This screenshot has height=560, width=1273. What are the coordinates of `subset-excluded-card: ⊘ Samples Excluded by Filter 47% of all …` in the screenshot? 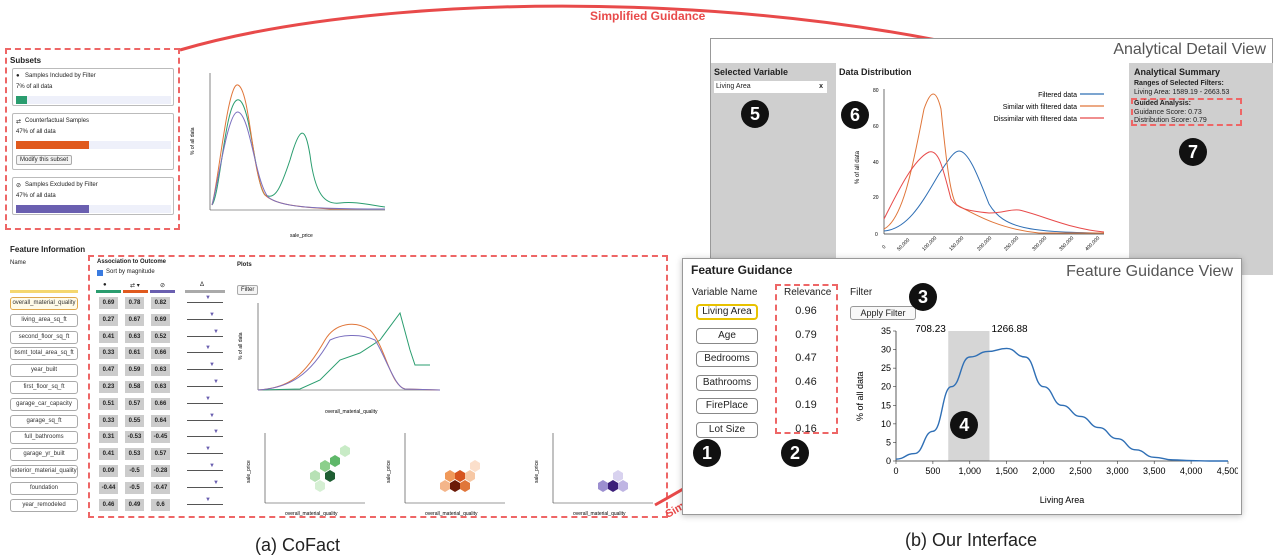 It's located at (93, 196).